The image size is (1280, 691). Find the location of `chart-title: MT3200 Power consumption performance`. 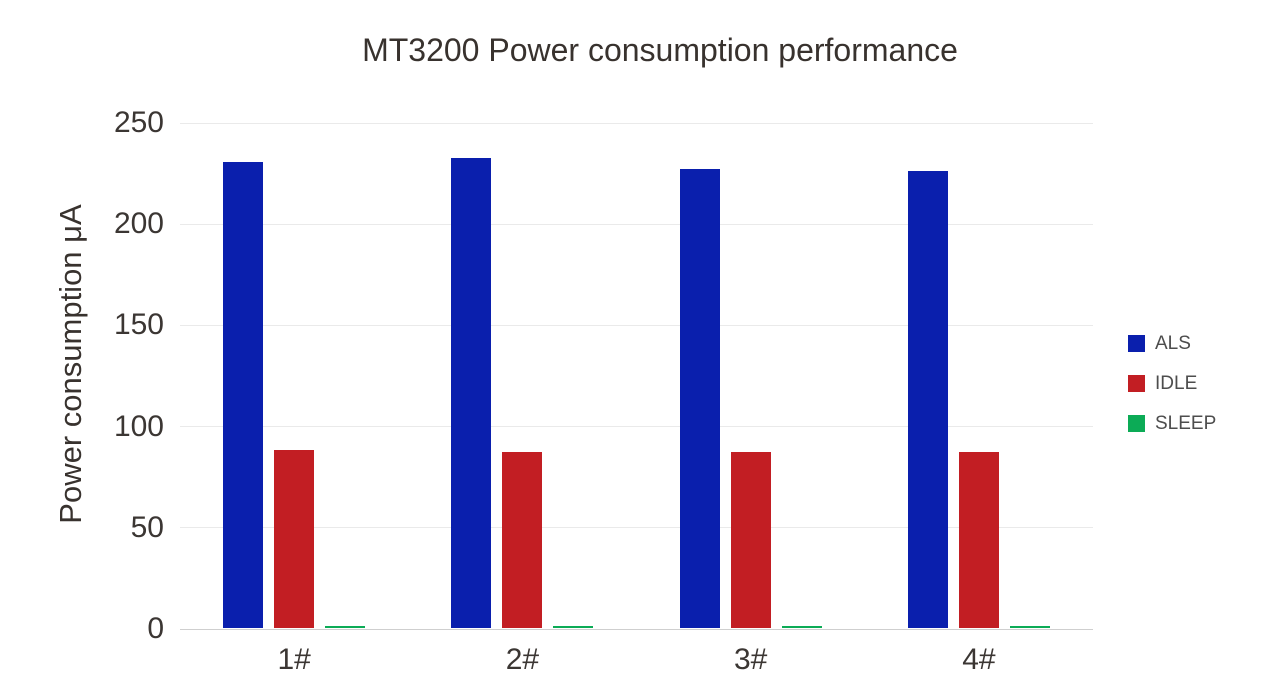

chart-title: MT3200 Power consumption performance is located at coordinates (660, 50).